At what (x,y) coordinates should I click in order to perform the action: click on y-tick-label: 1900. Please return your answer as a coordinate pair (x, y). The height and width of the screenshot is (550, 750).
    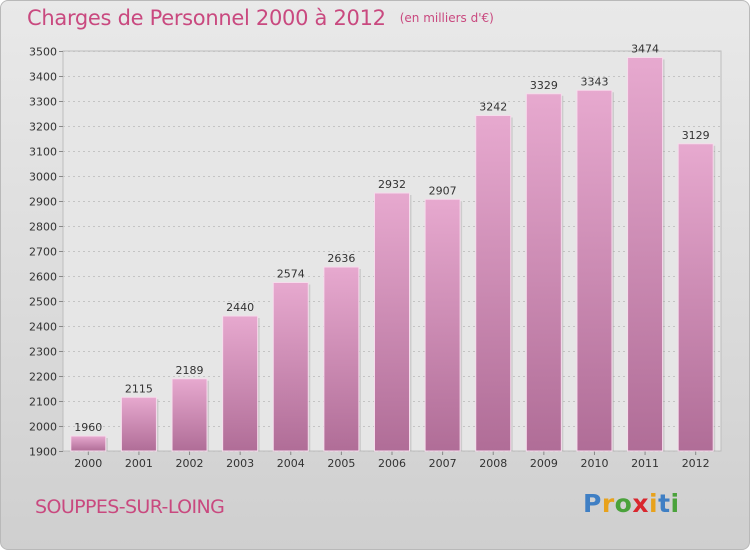
    Looking at the image, I should click on (43, 452).